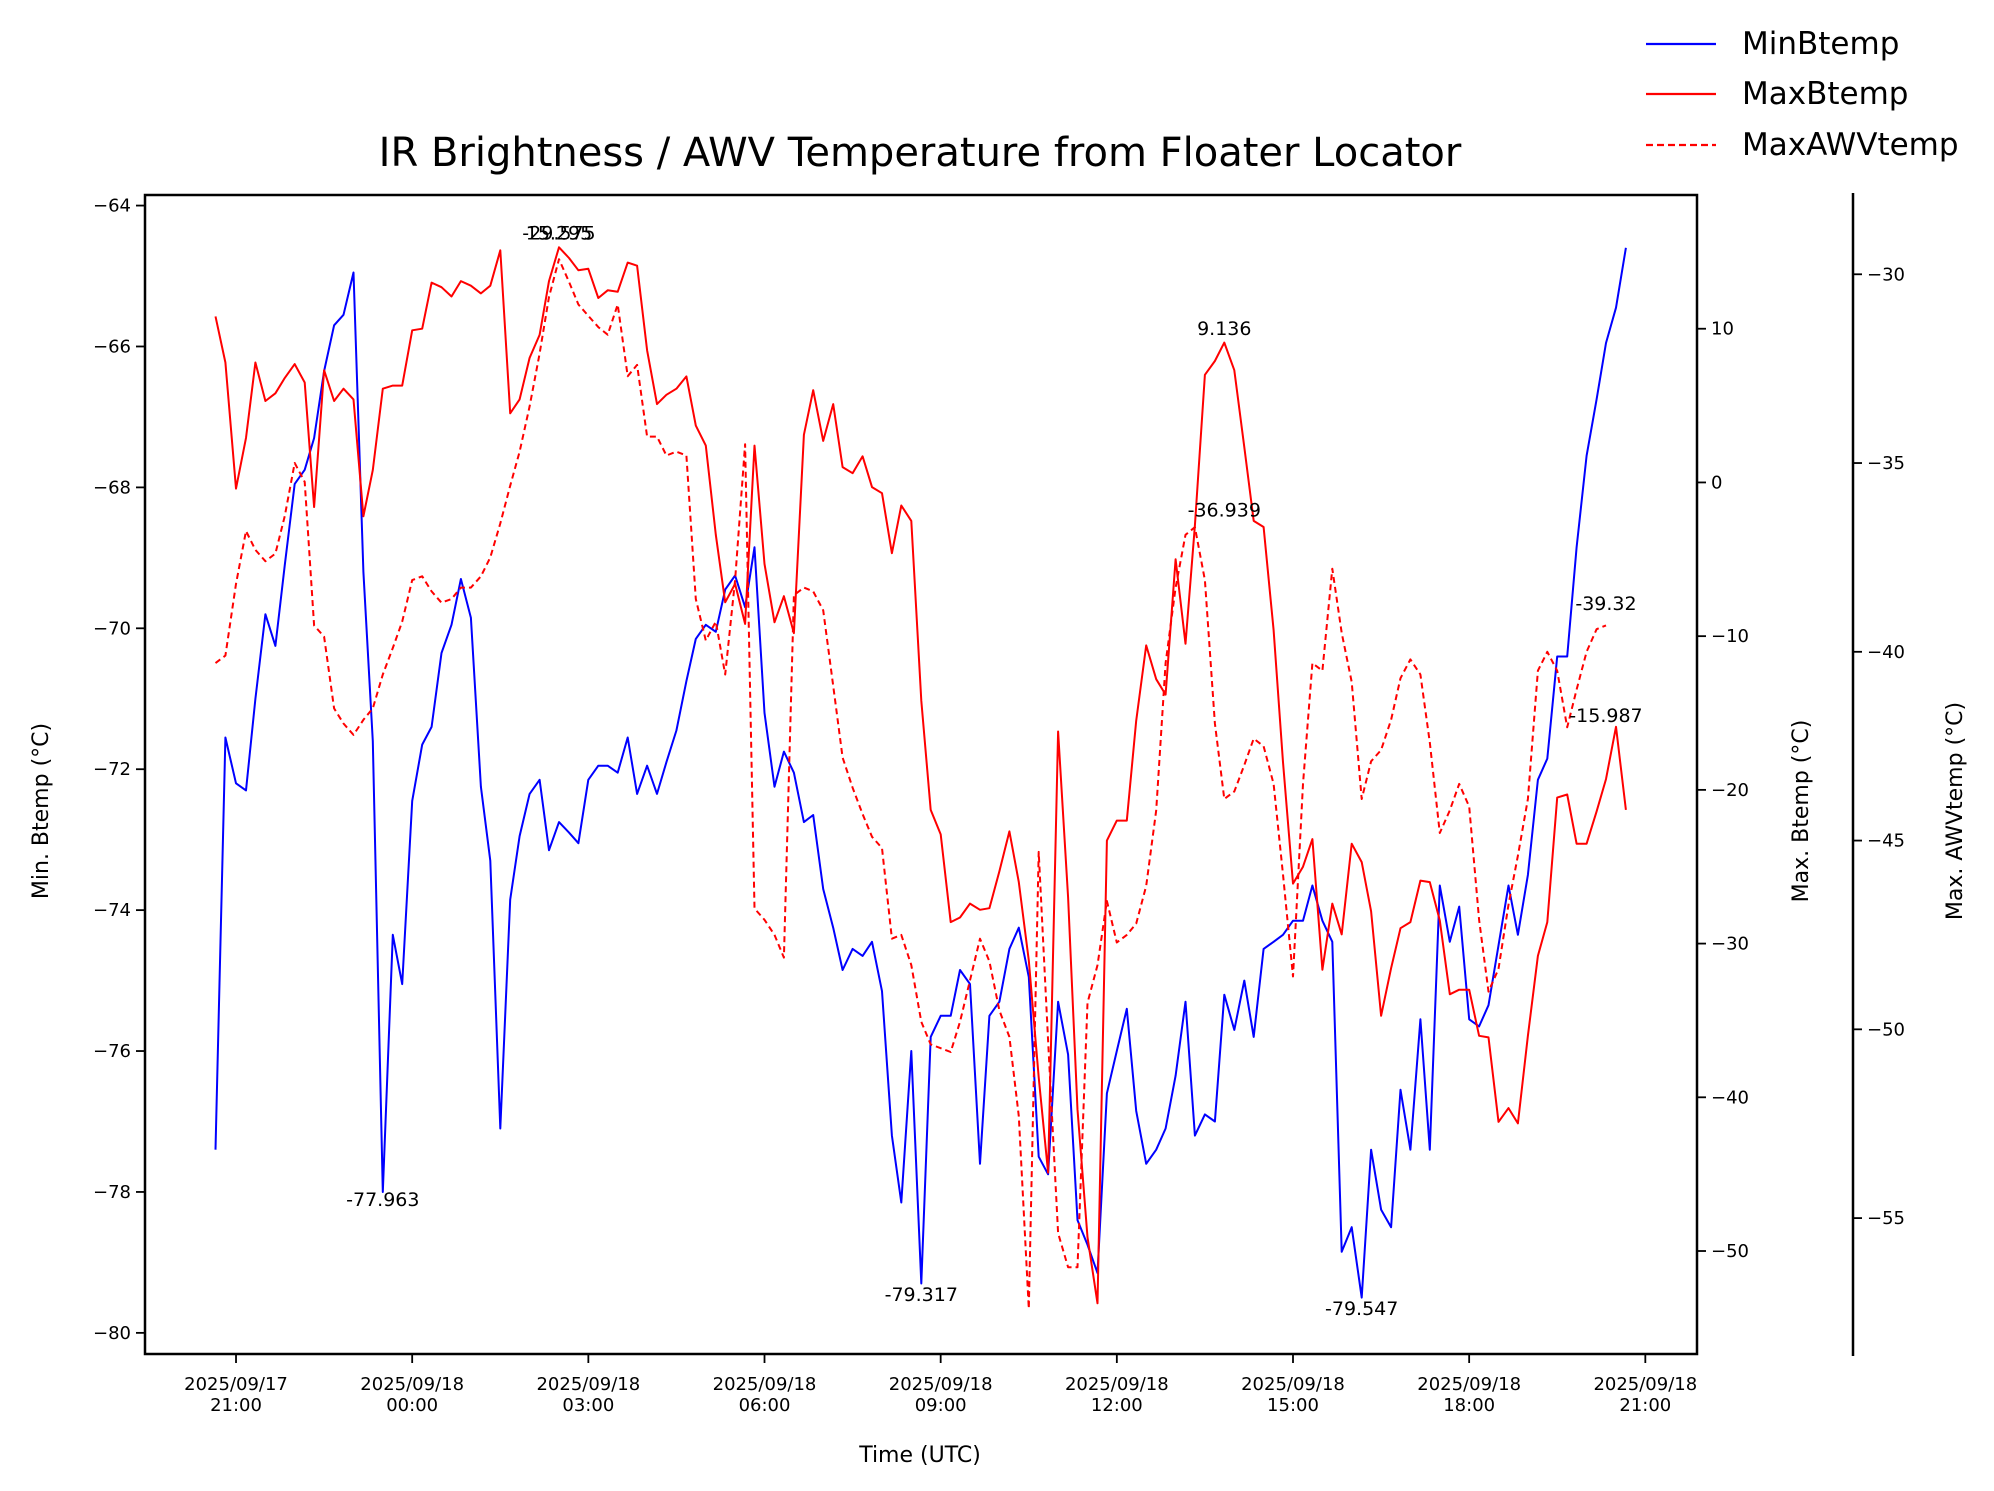 The width and height of the screenshot is (1994, 1491). I want to click on right-y-tick-label: 0, so click(1716, 482).